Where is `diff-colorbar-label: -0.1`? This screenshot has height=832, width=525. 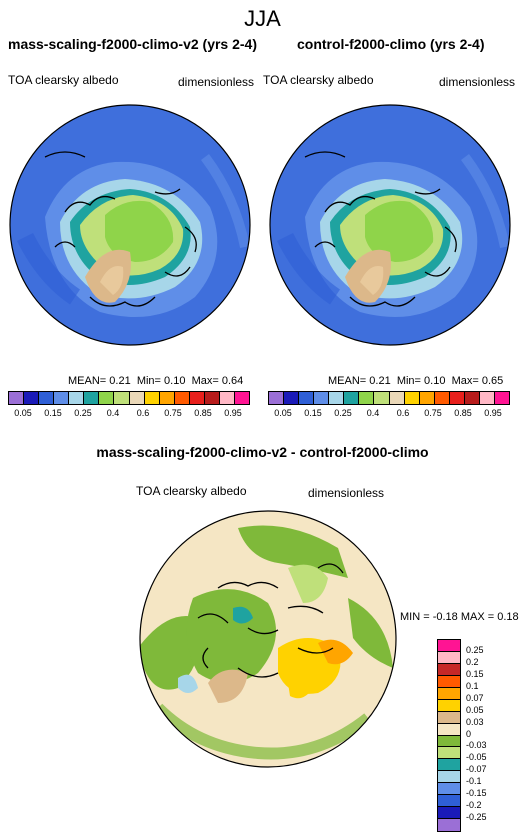
diff-colorbar-label: -0.1 is located at coordinates (474, 781).